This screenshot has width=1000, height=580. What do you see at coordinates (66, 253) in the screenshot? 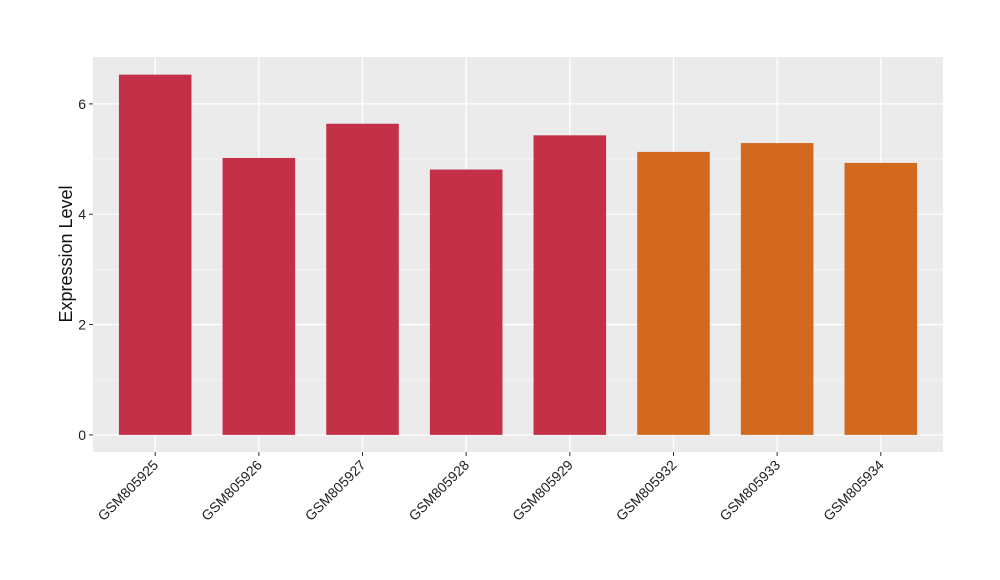
I see `y-axis-title: Expression Level` at bounding box center [66, 253].